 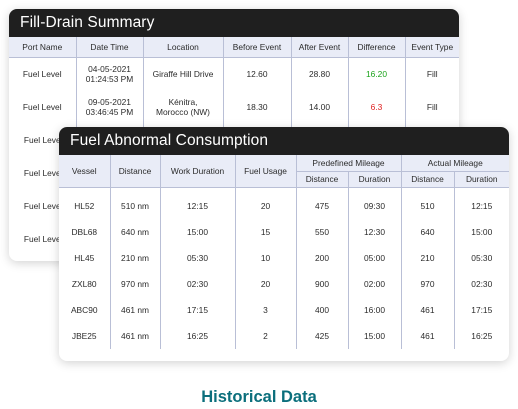 I want to click on predefined-distance-cell: 550, so click(x=322, y=232).